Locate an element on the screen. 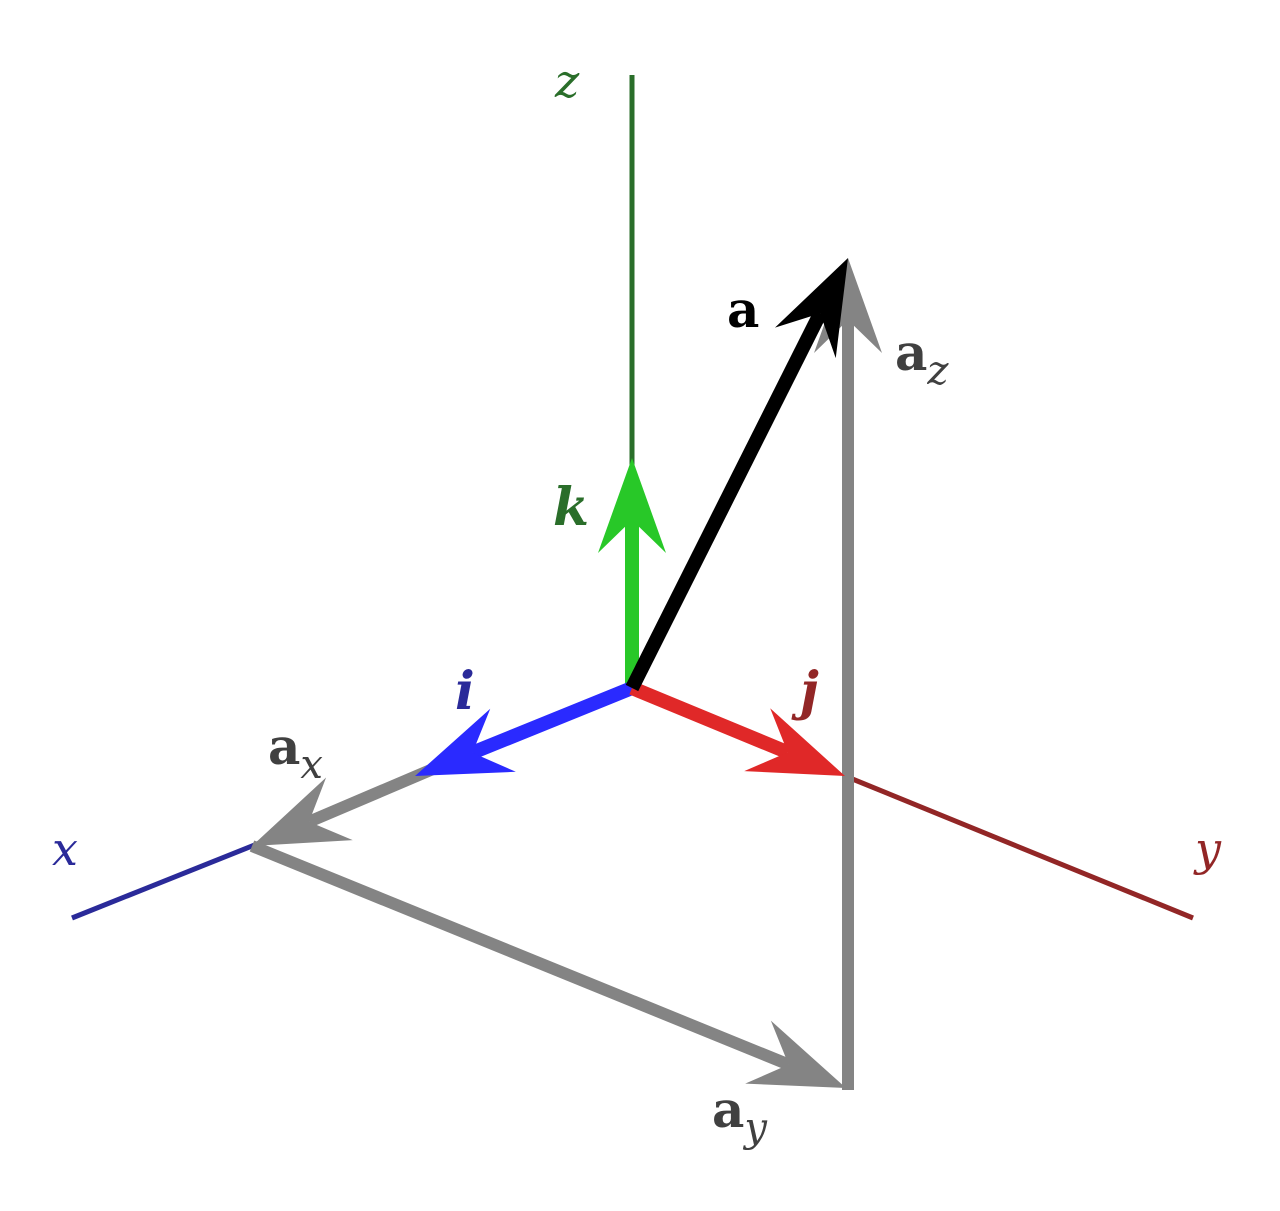 The width and height of the screenshot is (1280, 1211). y-axis-label: y is located at coordinates (1208, 849).